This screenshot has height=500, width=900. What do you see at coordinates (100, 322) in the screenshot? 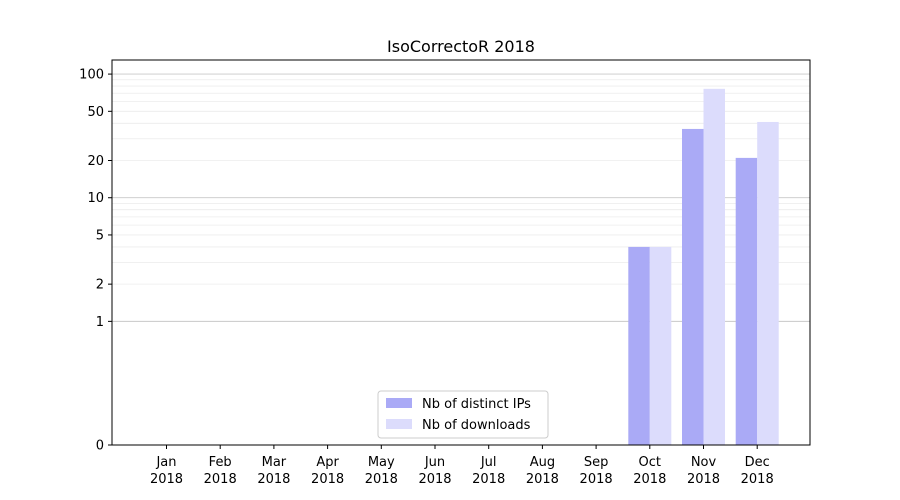
I see `y-tick-label: 1` at bounding box center [100, 322].